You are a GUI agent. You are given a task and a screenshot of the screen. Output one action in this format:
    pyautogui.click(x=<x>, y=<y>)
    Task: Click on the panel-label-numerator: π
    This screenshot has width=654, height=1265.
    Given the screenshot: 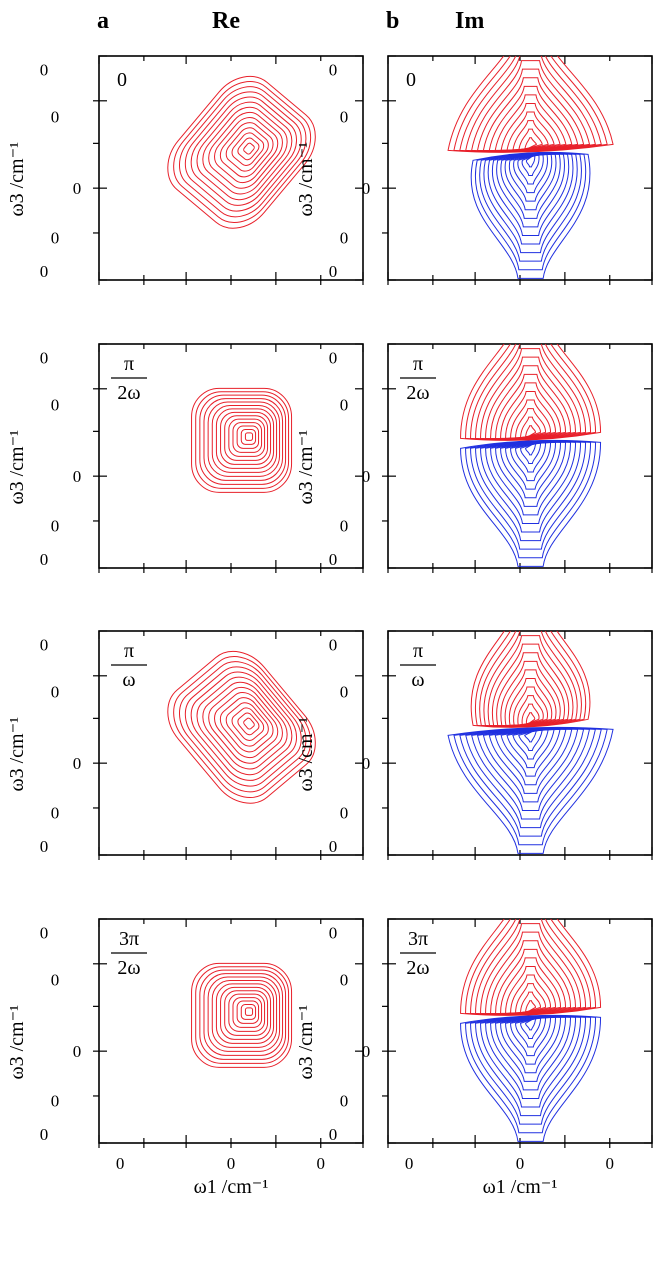 What is the action you would take?
    pyautogui.click(x=418, y=651)
    